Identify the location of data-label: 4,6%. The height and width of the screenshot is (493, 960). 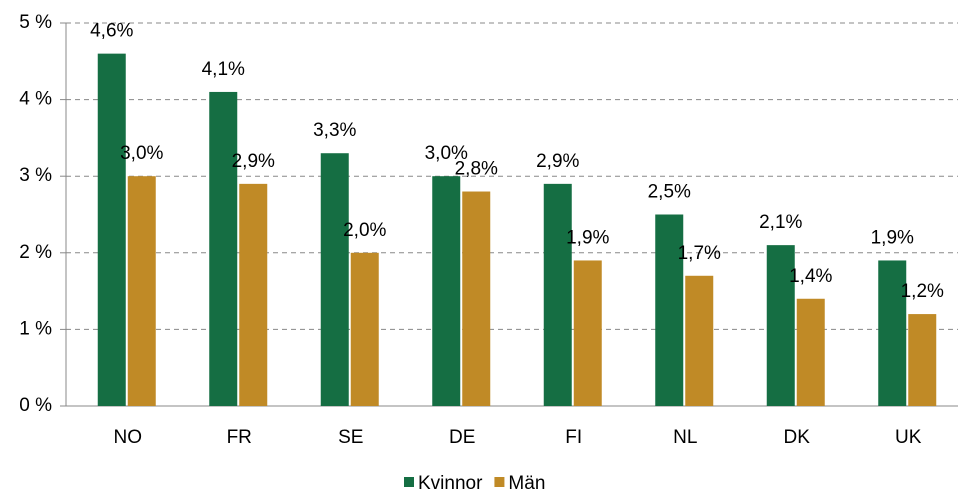
(111, 31).